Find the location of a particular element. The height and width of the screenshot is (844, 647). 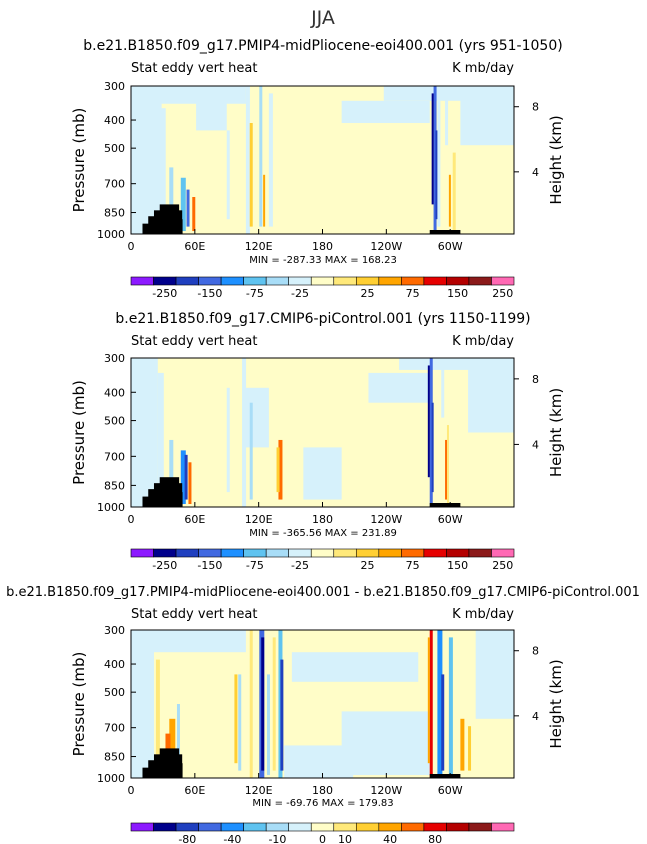

colorbar-label: -25 is located at coordinates (300, 293).